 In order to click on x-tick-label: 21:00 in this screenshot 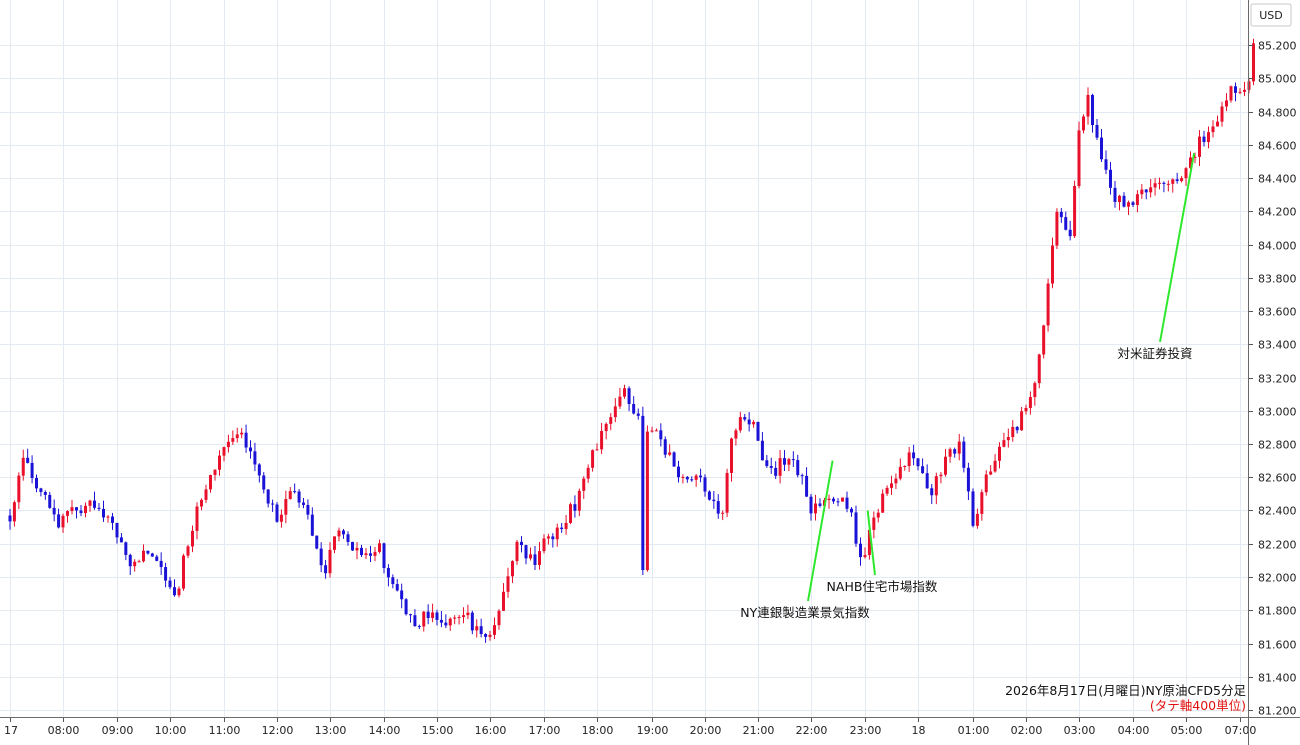, I will do `click(759, 730)`.